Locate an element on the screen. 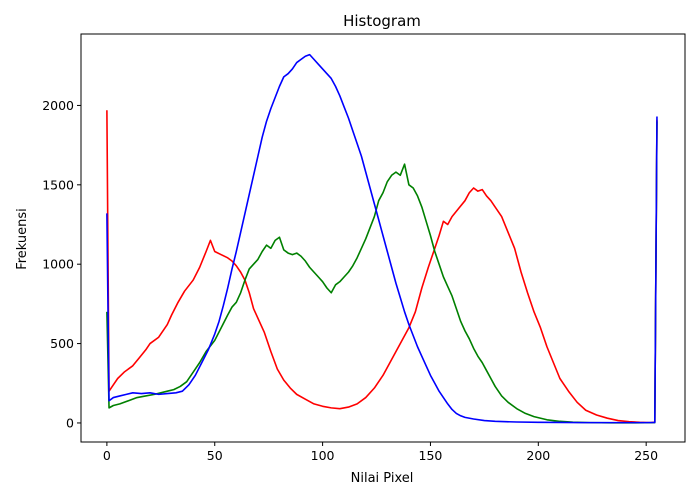 The height and width of the screenshot is (500, 700). x-tick-label: 150 is located at coordinates (431, 455).